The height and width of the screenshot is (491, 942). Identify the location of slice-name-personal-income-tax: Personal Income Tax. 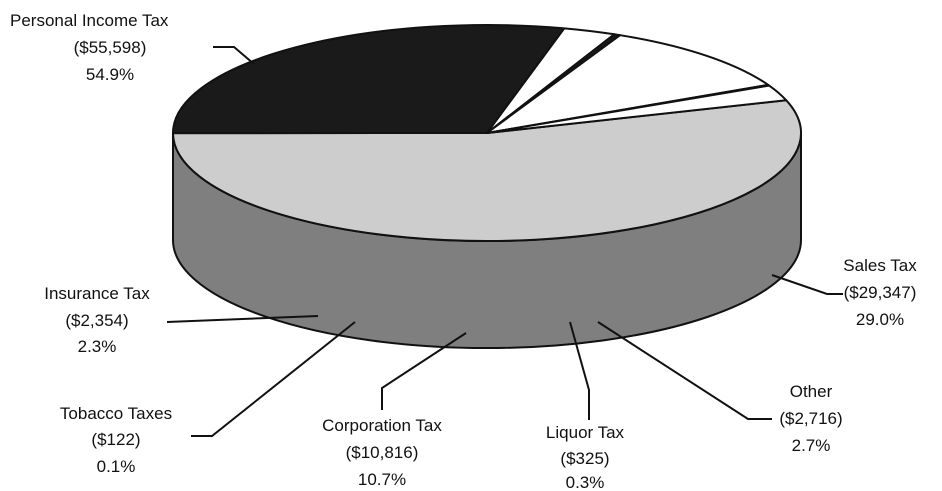
(89, 20).